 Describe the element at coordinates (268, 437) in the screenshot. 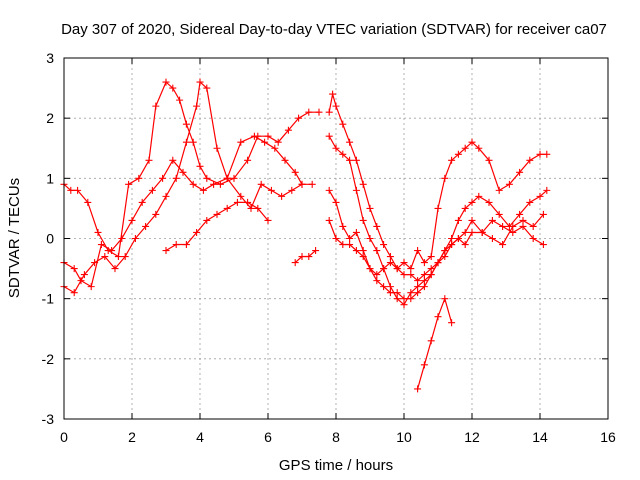

I see `x-tick-label: 6` at that location.